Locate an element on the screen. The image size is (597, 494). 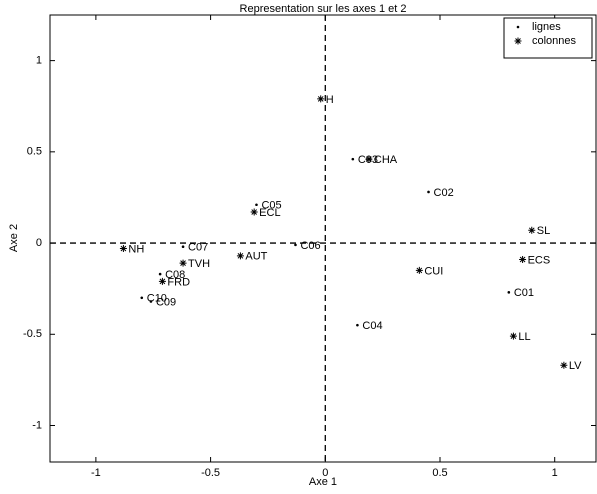
legend-box is located at coordinates (548, 38).